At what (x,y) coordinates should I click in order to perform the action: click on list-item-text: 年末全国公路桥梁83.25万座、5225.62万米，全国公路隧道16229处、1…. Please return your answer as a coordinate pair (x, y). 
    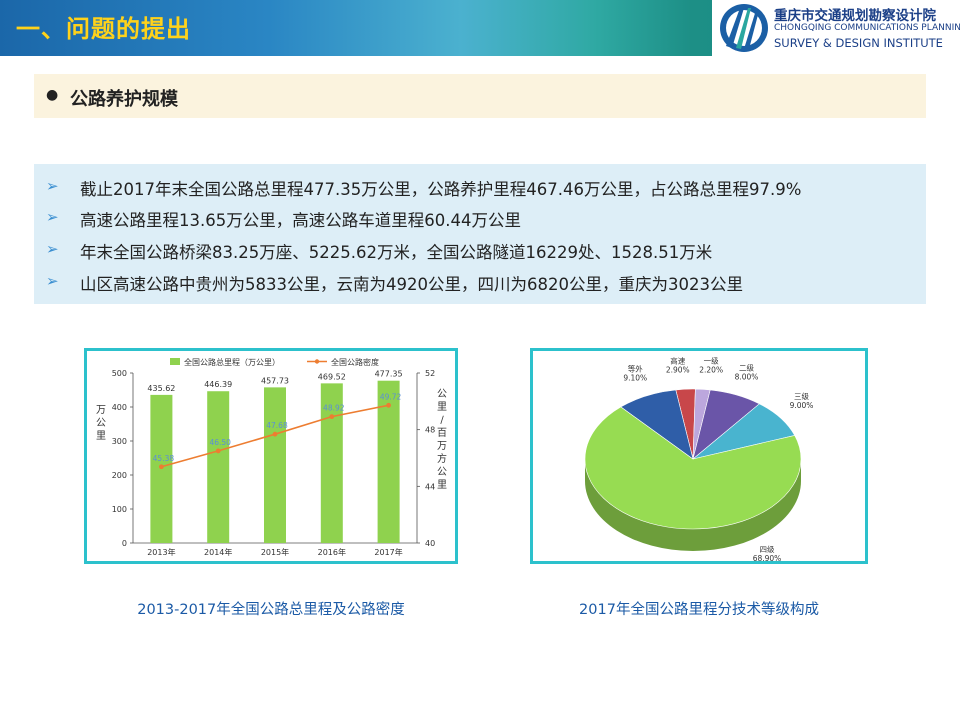
    Looking at the image, I should click on (396, 252).